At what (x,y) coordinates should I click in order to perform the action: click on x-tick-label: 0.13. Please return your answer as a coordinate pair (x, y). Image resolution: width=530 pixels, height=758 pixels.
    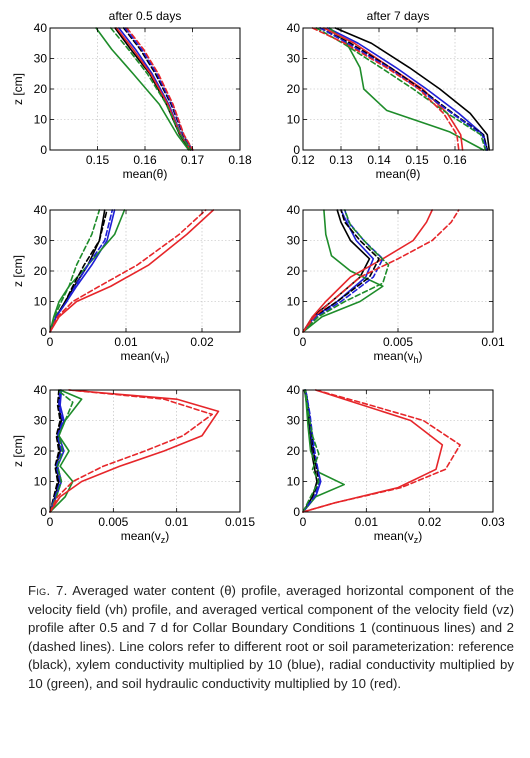
    Looking at the image, I should click on (341, 160).